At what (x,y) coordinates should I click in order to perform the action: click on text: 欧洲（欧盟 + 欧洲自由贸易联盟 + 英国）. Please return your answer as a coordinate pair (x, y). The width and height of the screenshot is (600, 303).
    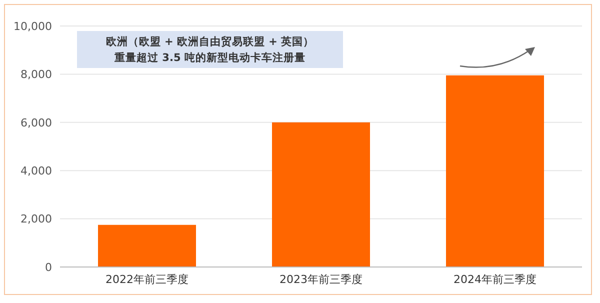
    Looking at the image, I should click on (210, 42).